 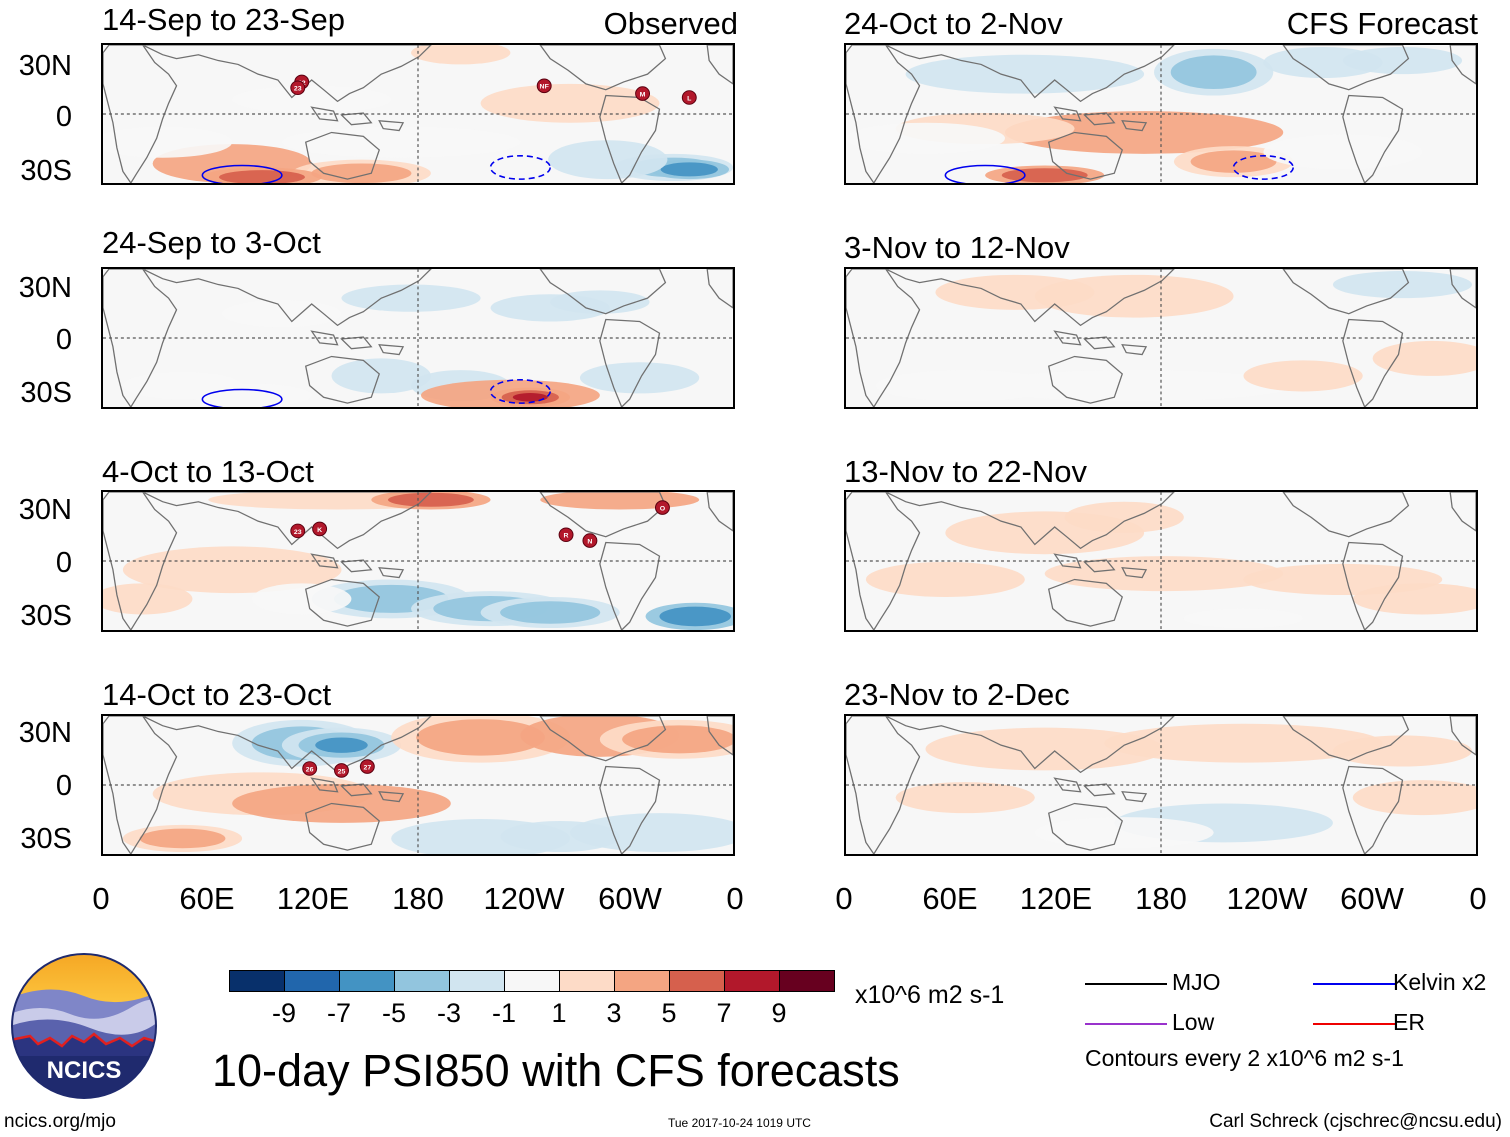 I want to click on map-panel-4: 26 25 27, so click(x=418, y=785).